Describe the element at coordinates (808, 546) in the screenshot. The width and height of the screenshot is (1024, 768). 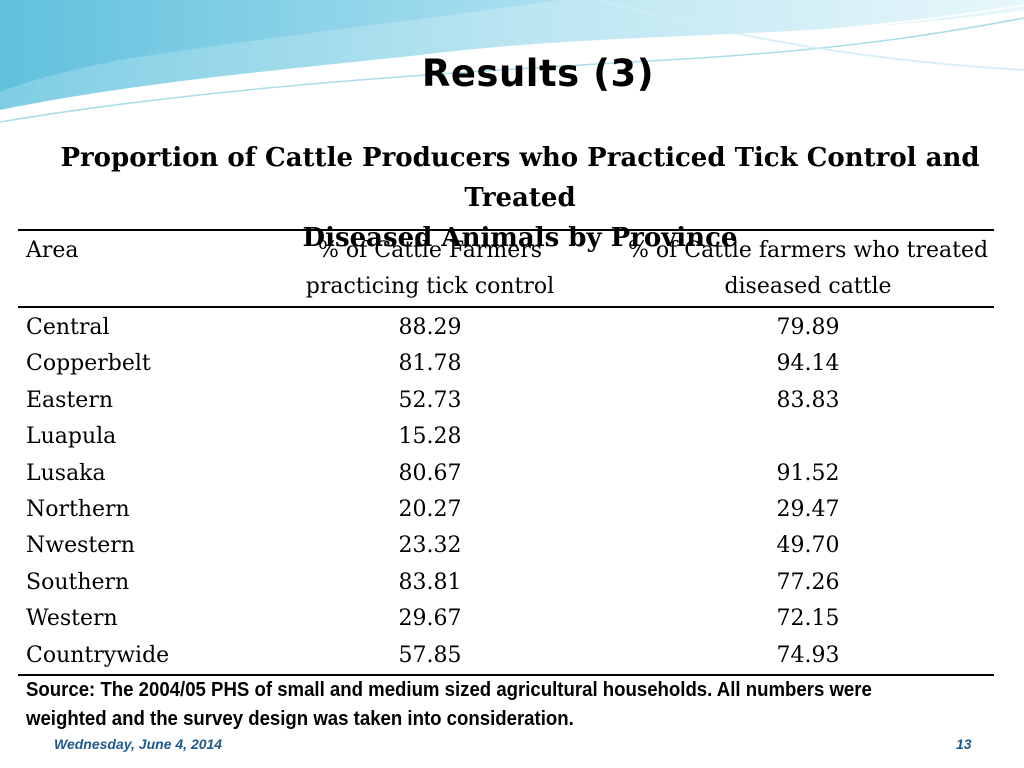
I see `cell-treated: 49.70` at that location.